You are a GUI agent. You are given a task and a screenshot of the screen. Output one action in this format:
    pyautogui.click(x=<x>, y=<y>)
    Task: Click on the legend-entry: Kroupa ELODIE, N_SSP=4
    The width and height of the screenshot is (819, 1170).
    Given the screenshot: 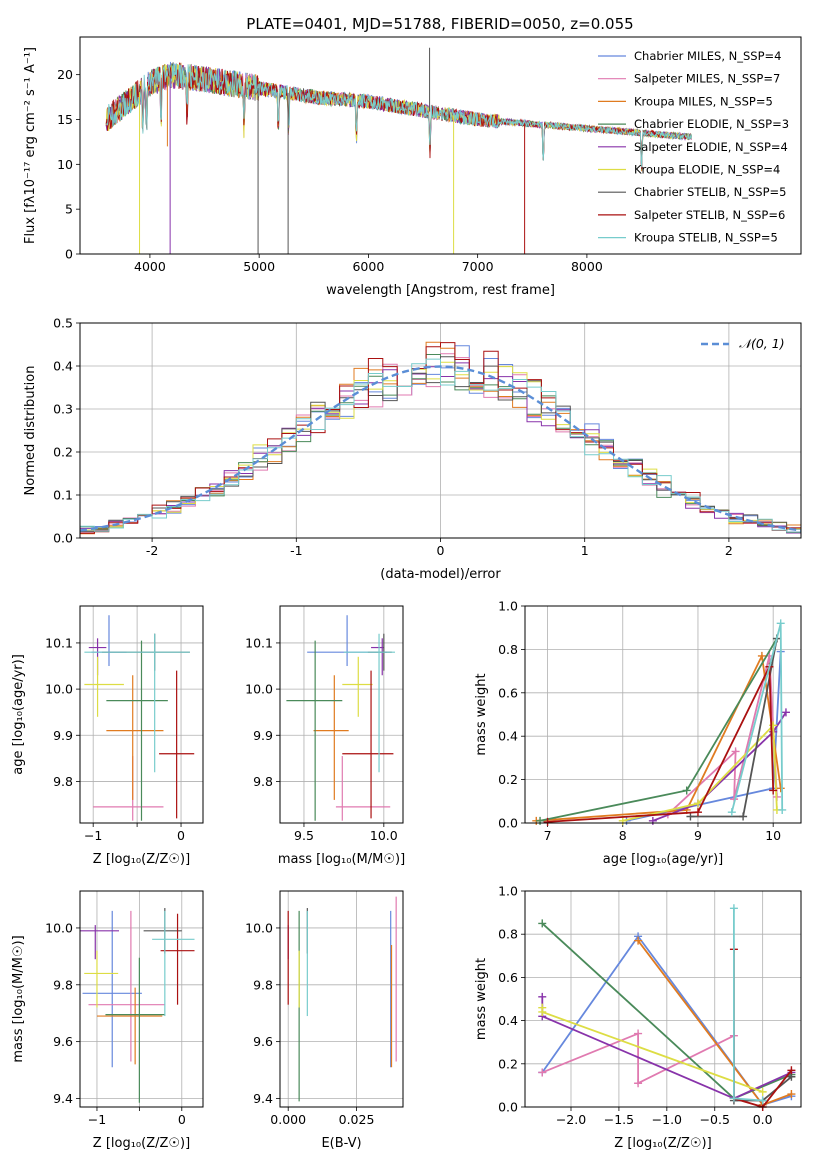 What is the action you would take?
    pyautogui.click(x=707, y=170)
    